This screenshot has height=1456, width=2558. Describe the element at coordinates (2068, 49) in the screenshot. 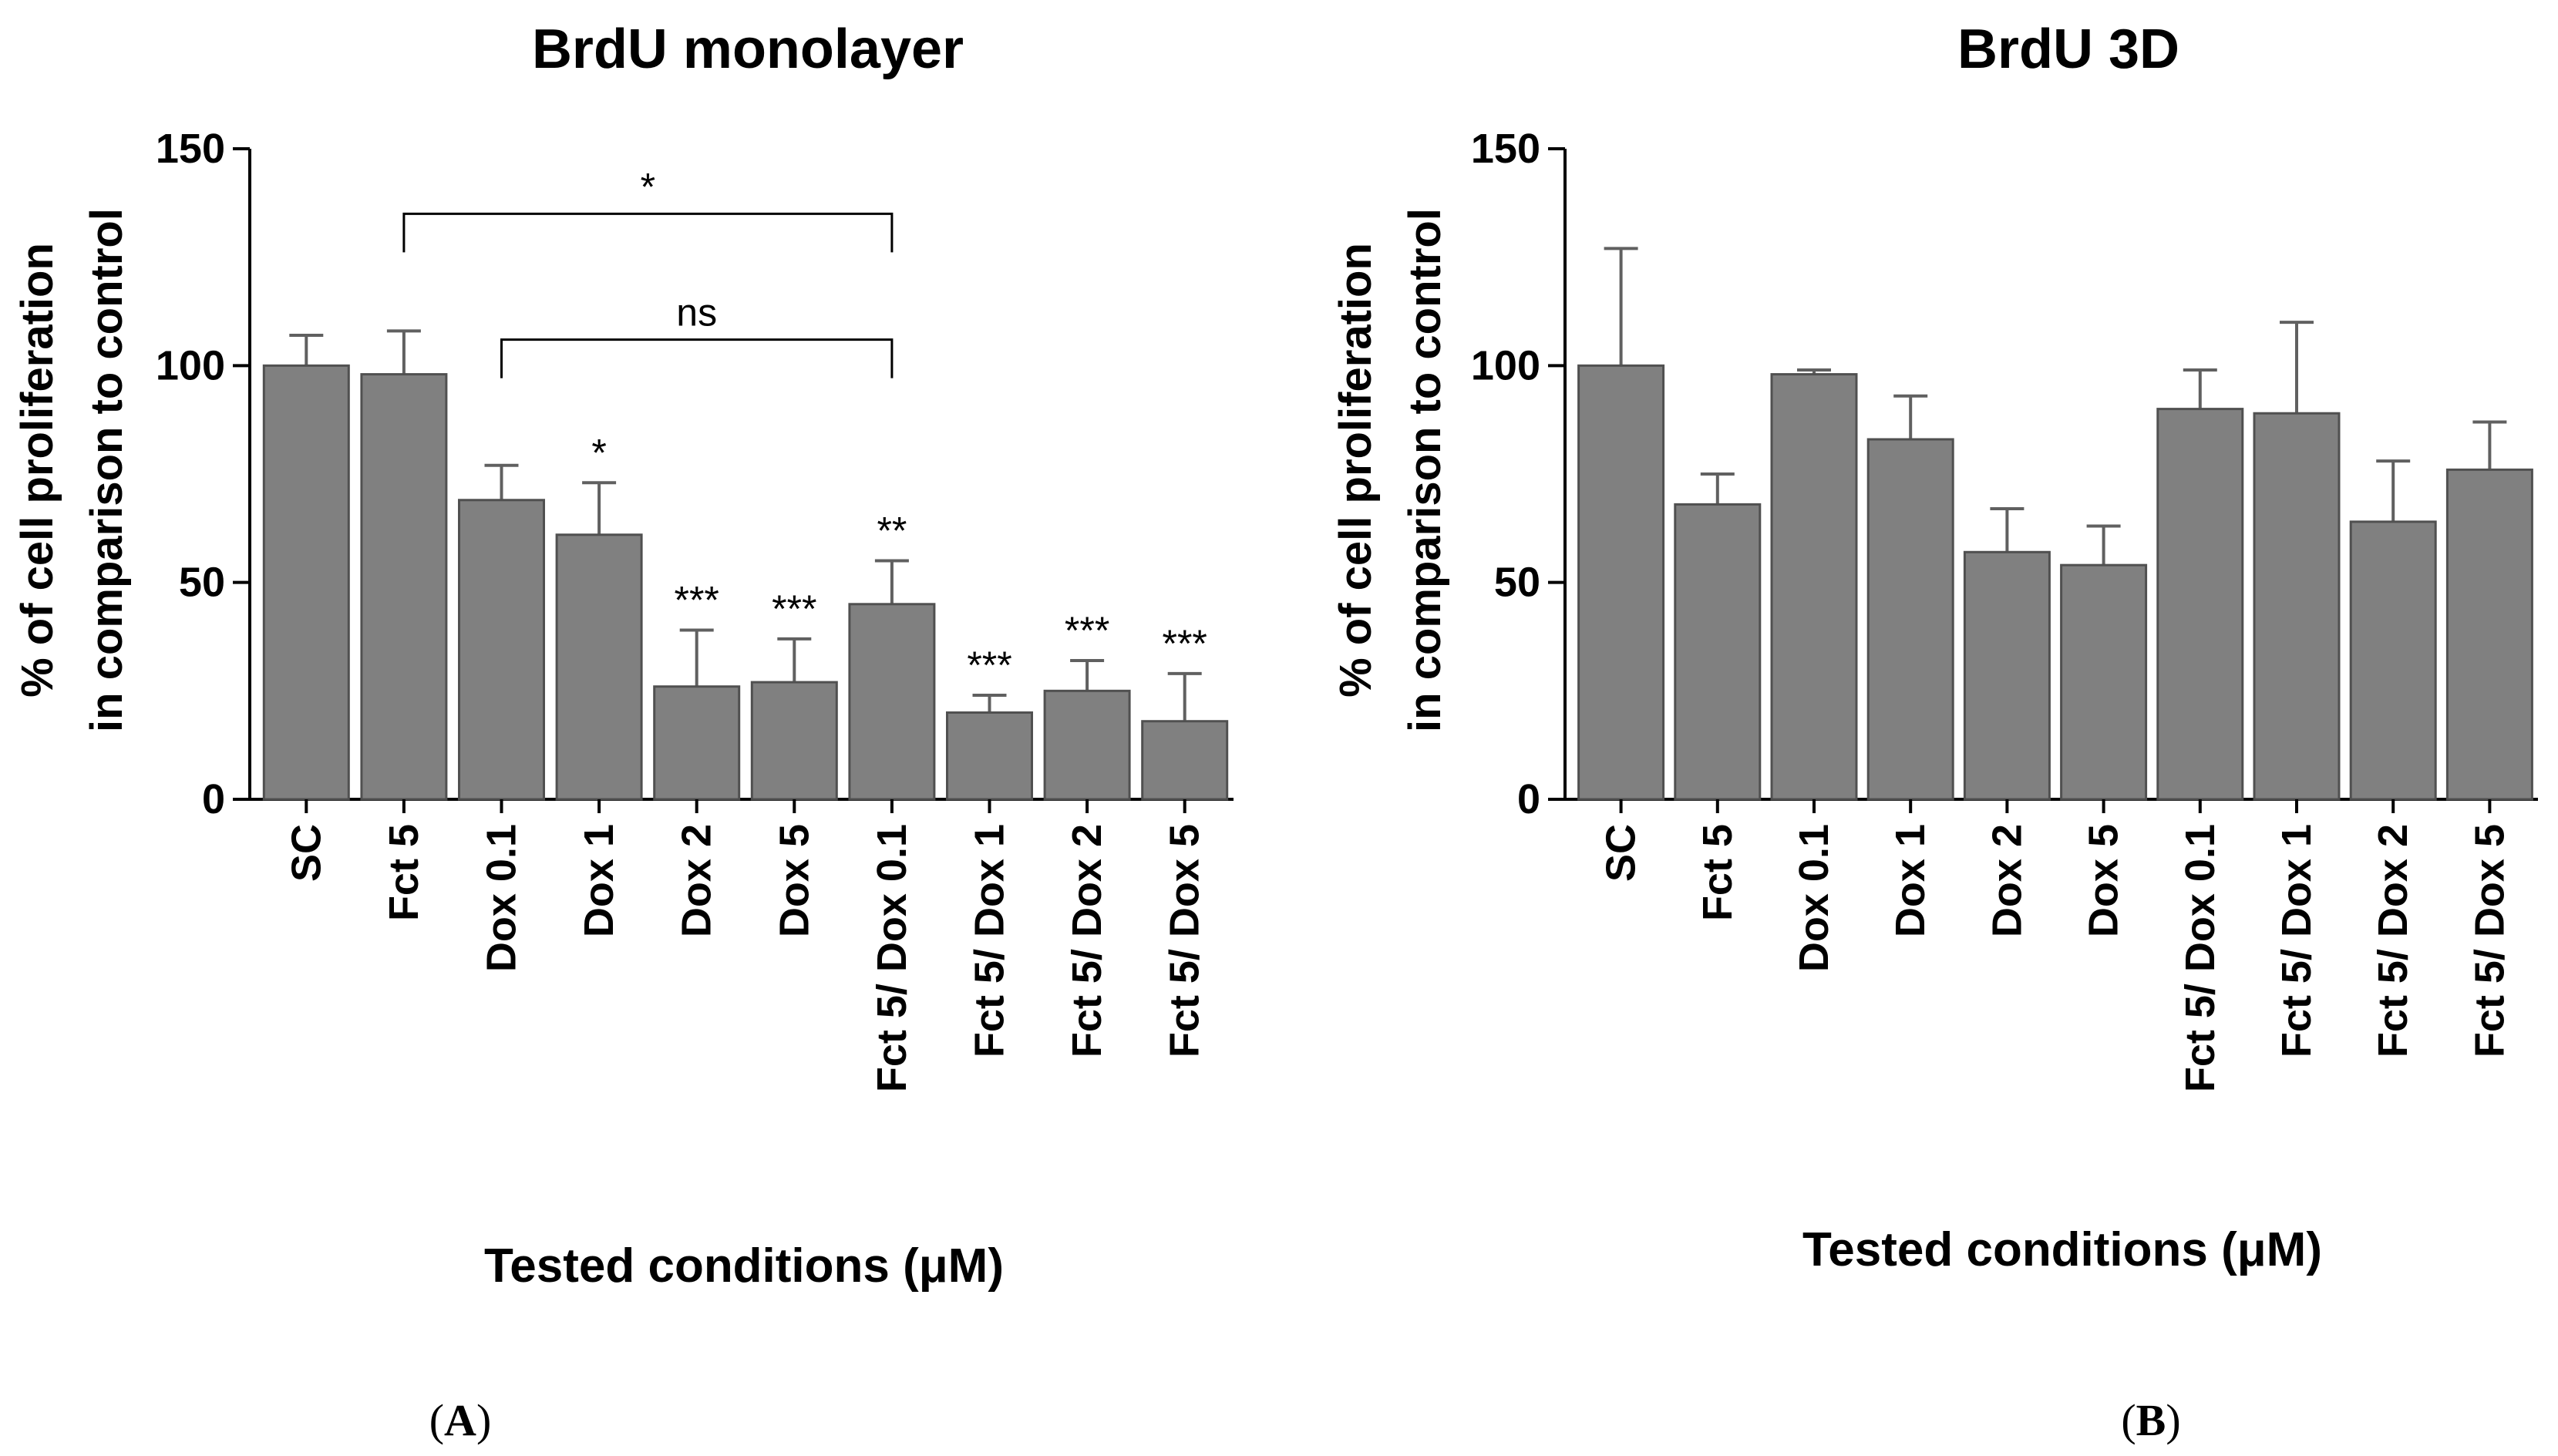

I see `chart-title: BrdU 3D` at that location.